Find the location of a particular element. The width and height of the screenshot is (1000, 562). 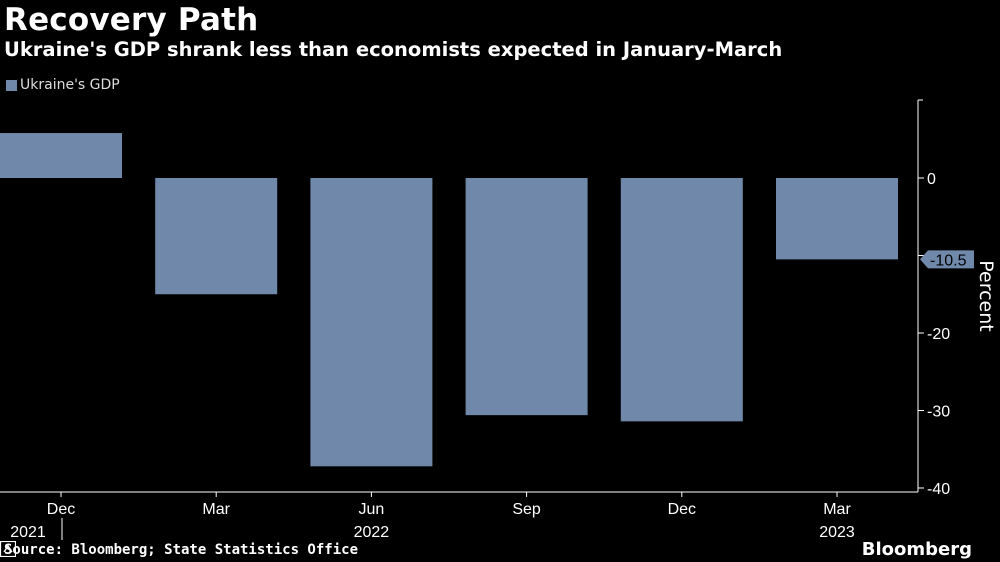

y-tick-label: 0 is located at coordinates (931, 179).